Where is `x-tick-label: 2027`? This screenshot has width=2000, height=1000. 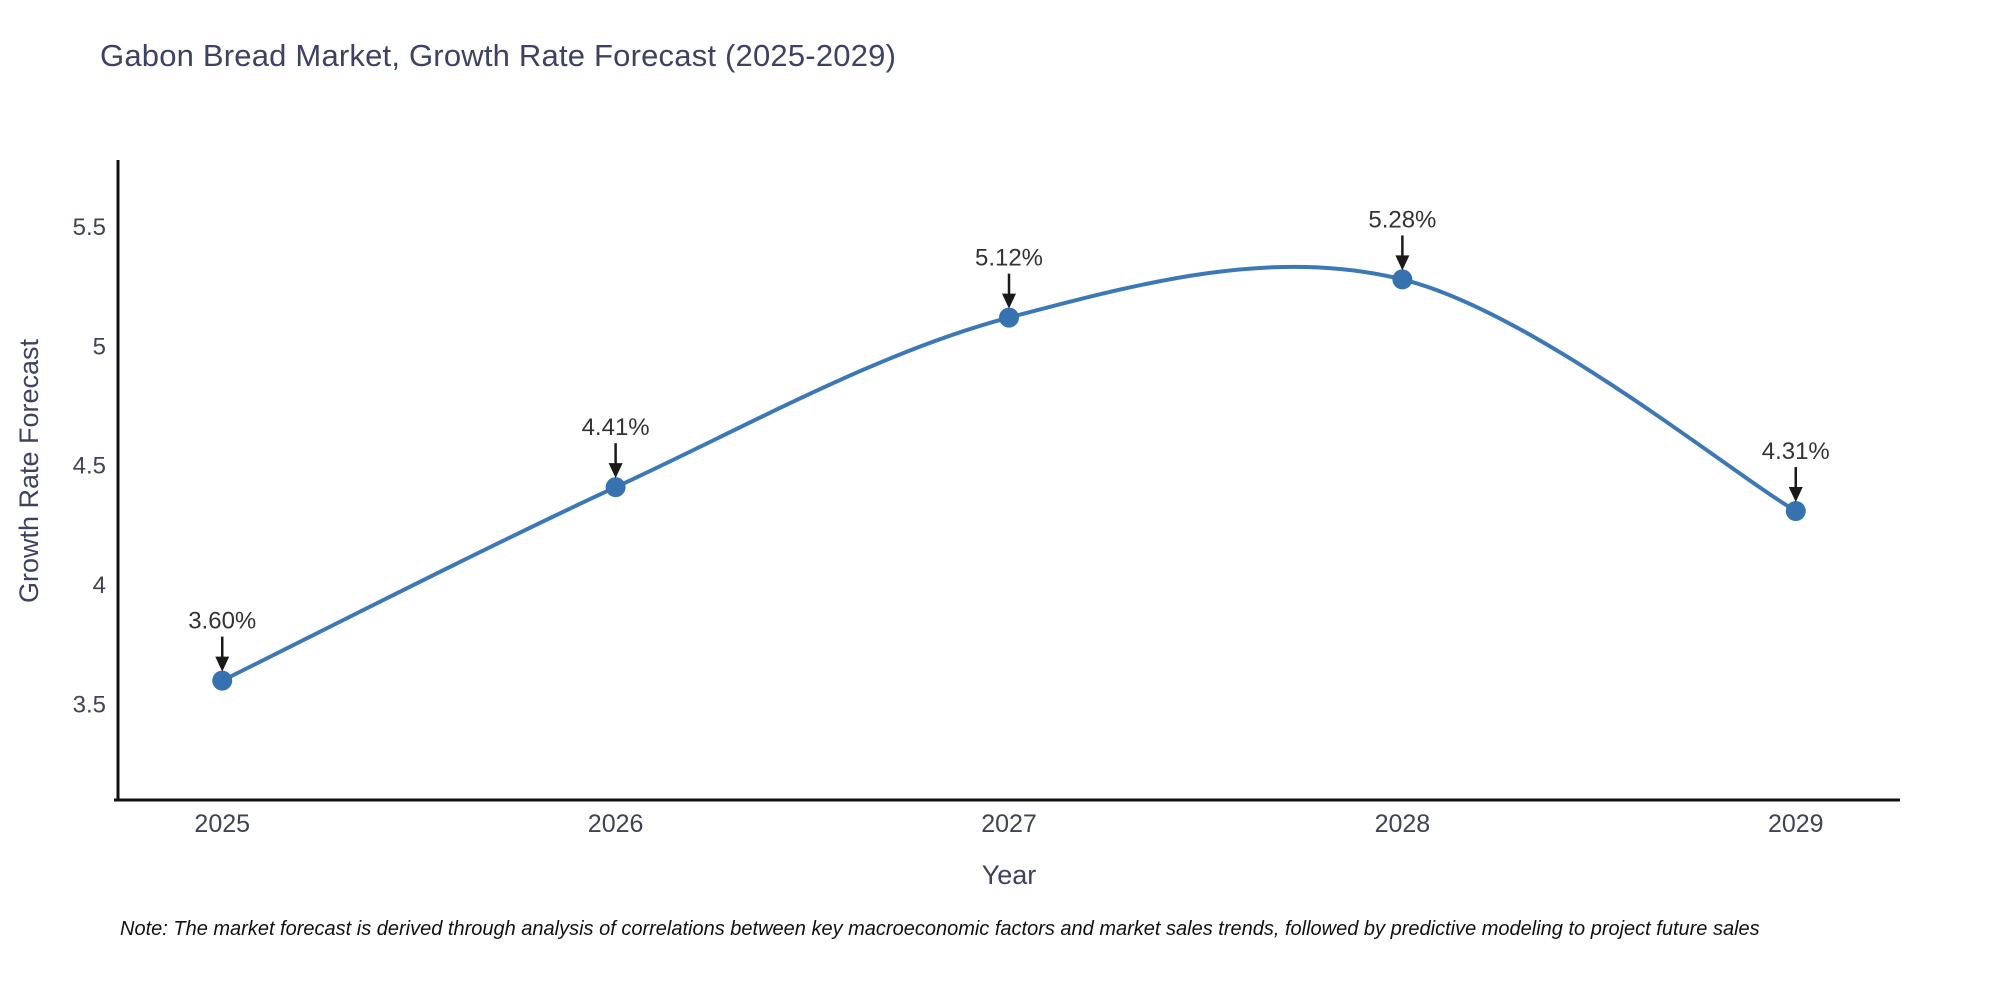 x-tick-label: 2027 is located at coordinates (1009, 824).